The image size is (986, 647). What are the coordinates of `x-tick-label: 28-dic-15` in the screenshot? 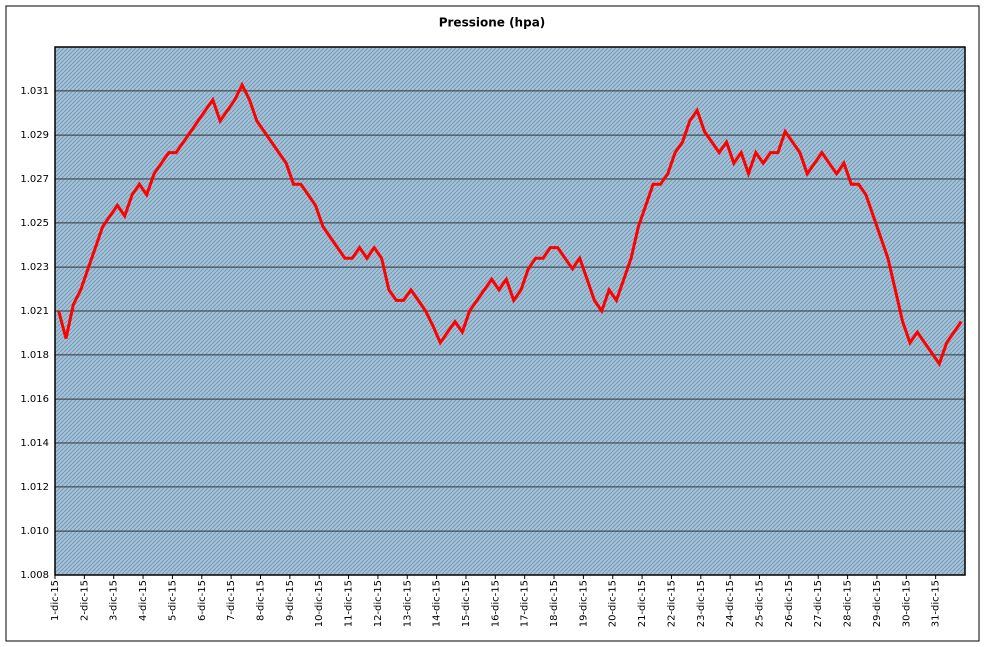 It's located at (848, 603).